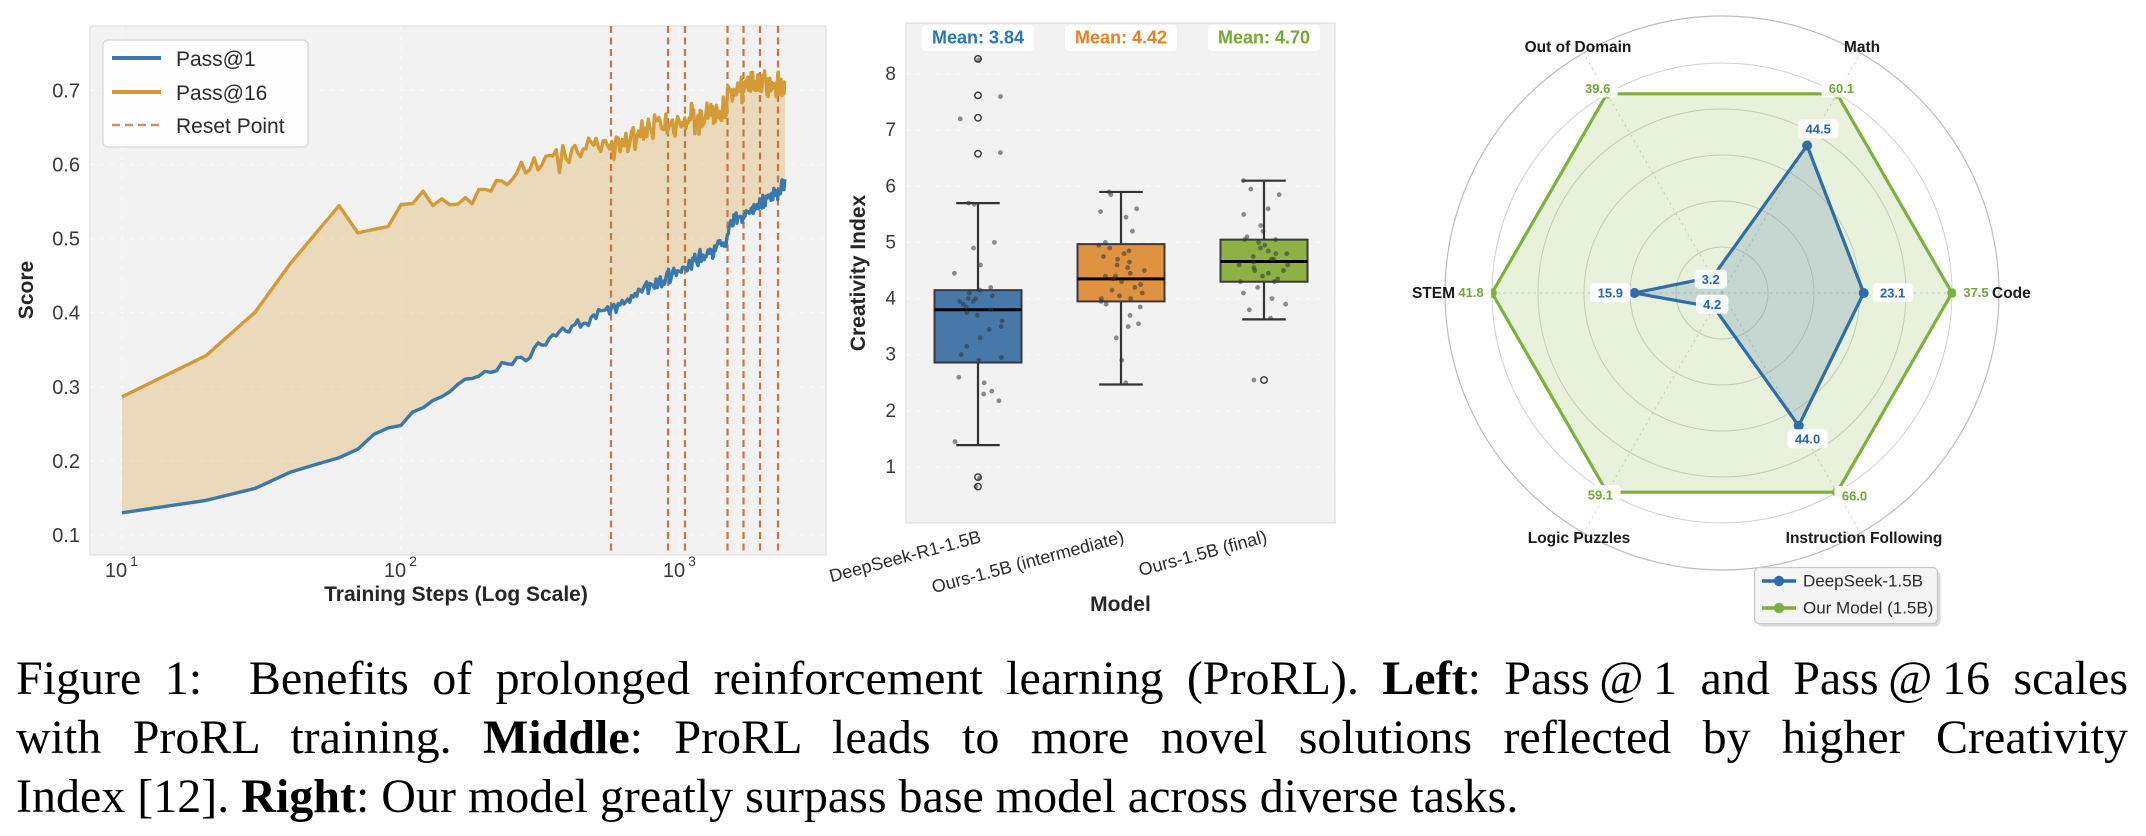 The height and width of the screenshot is (836, 2146). I want to click on svg-text: 0.4, so click(66, 314).